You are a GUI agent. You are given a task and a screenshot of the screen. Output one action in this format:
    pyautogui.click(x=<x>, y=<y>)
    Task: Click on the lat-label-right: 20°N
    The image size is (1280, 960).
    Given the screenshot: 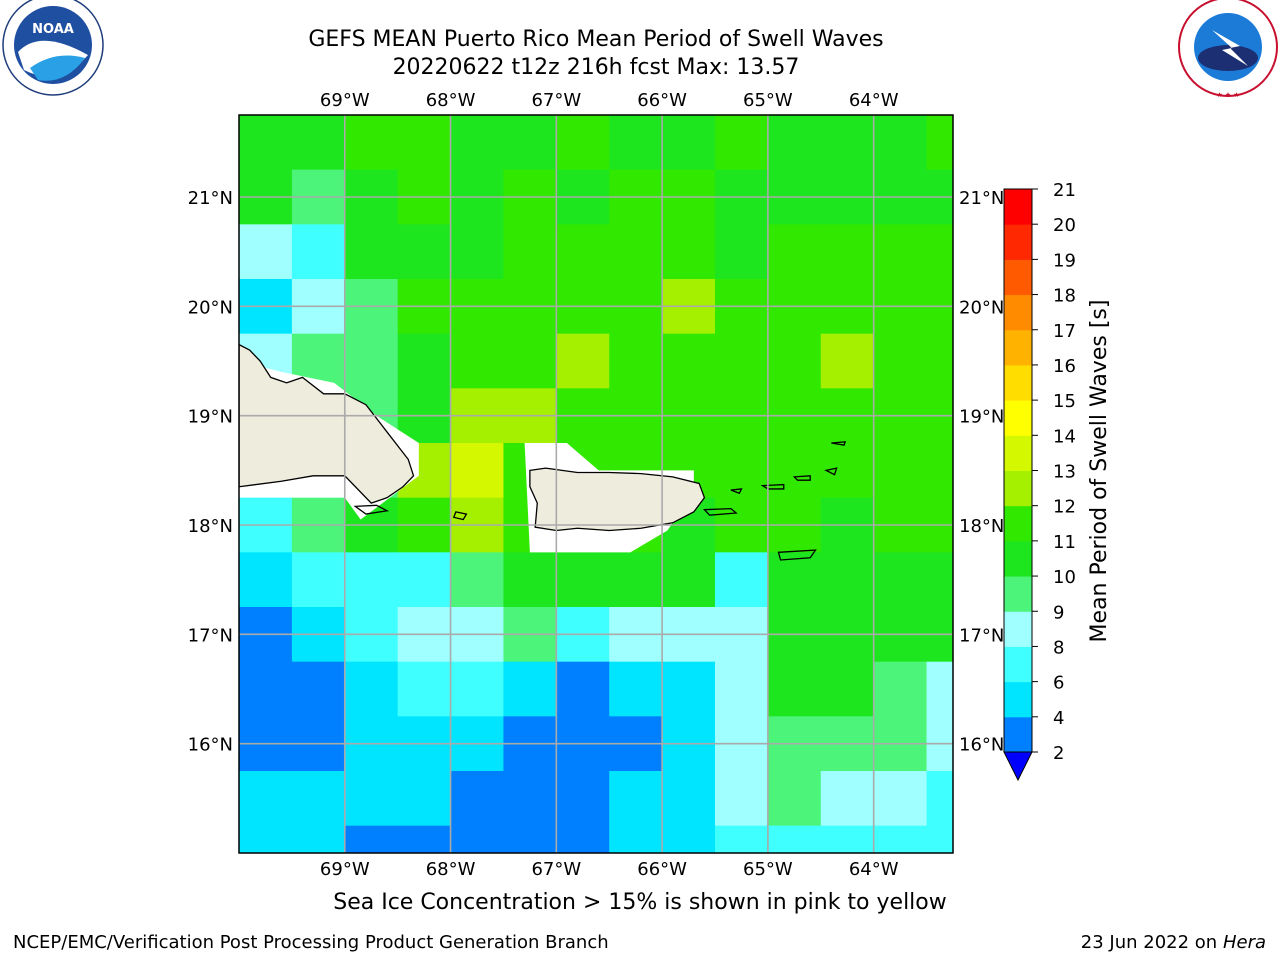 What is the action you would take?
    pyautogui.click(x=981, y=307)
    